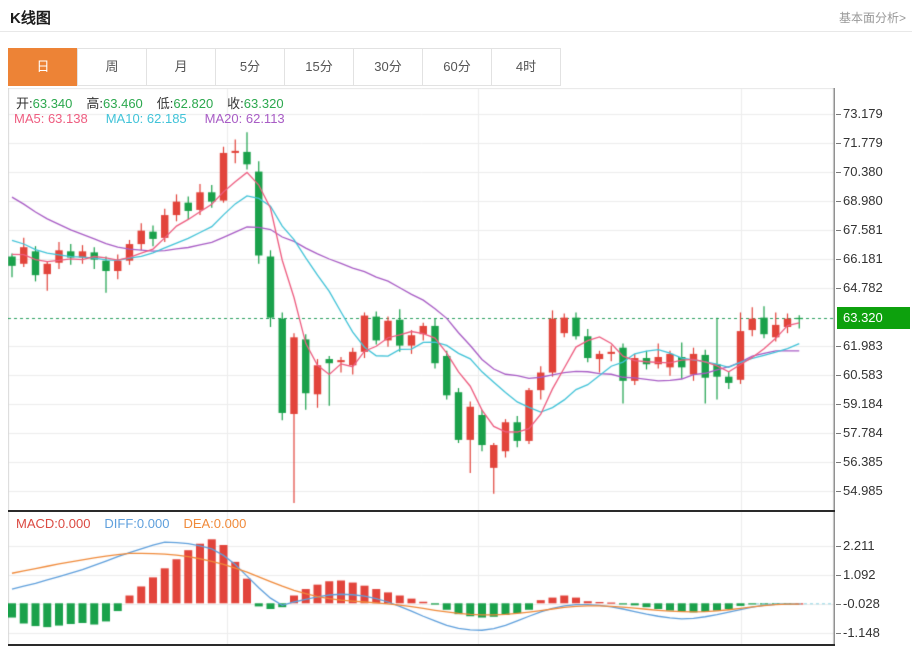 This screenshot has width=912, height=647. I want to click on y-axis-label: 64.782, so click(859, 288).